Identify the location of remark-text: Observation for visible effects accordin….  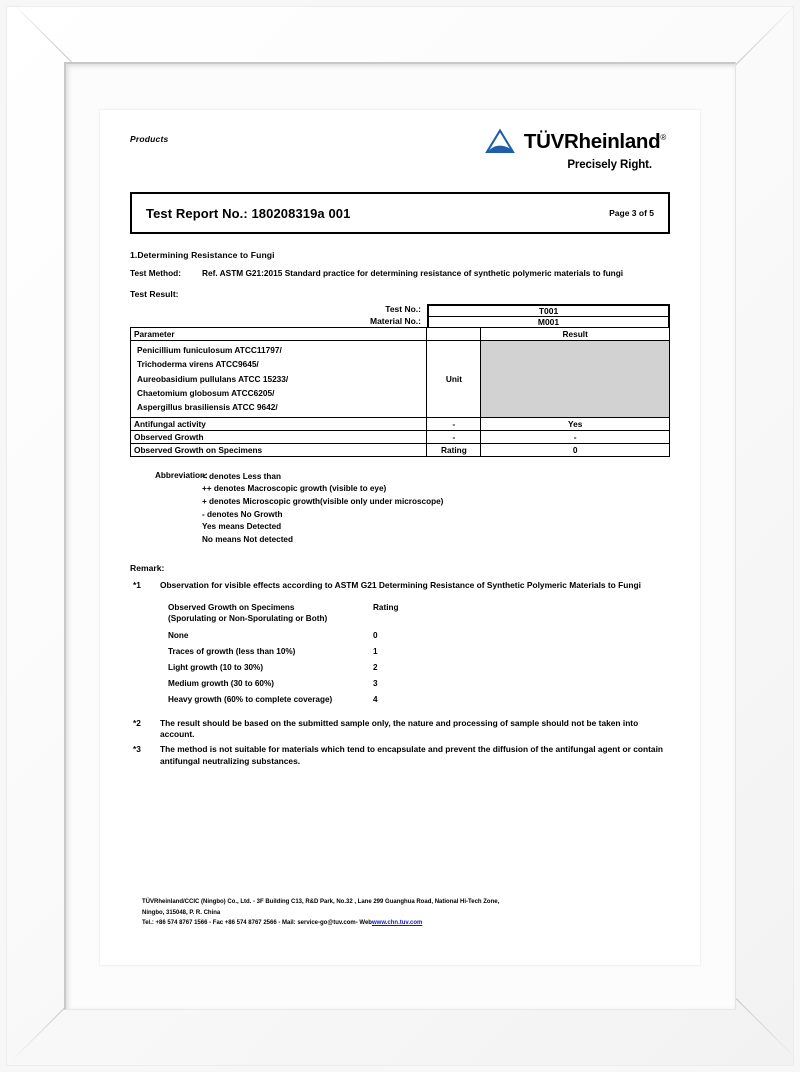
(400, 584).